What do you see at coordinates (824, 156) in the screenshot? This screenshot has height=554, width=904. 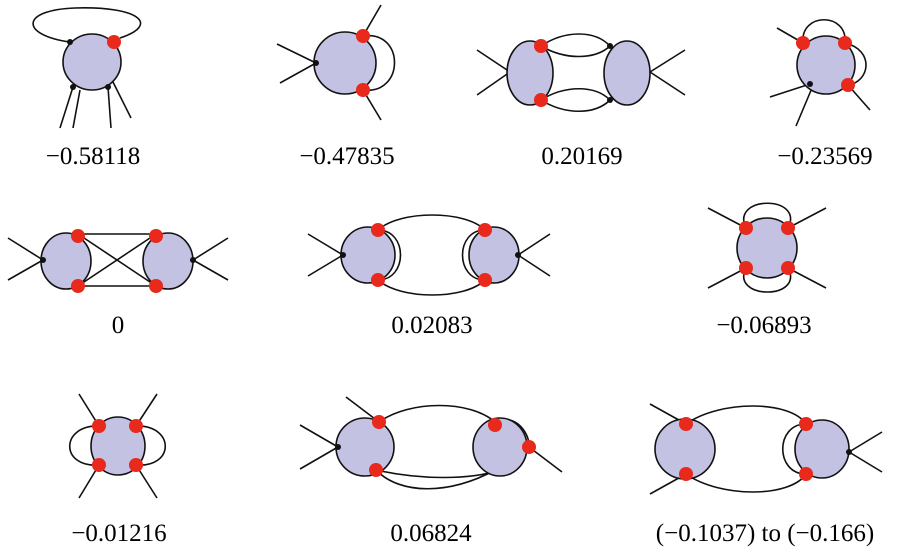 I see `value-label-4: −0.23569` at bounding box center [824, 156].